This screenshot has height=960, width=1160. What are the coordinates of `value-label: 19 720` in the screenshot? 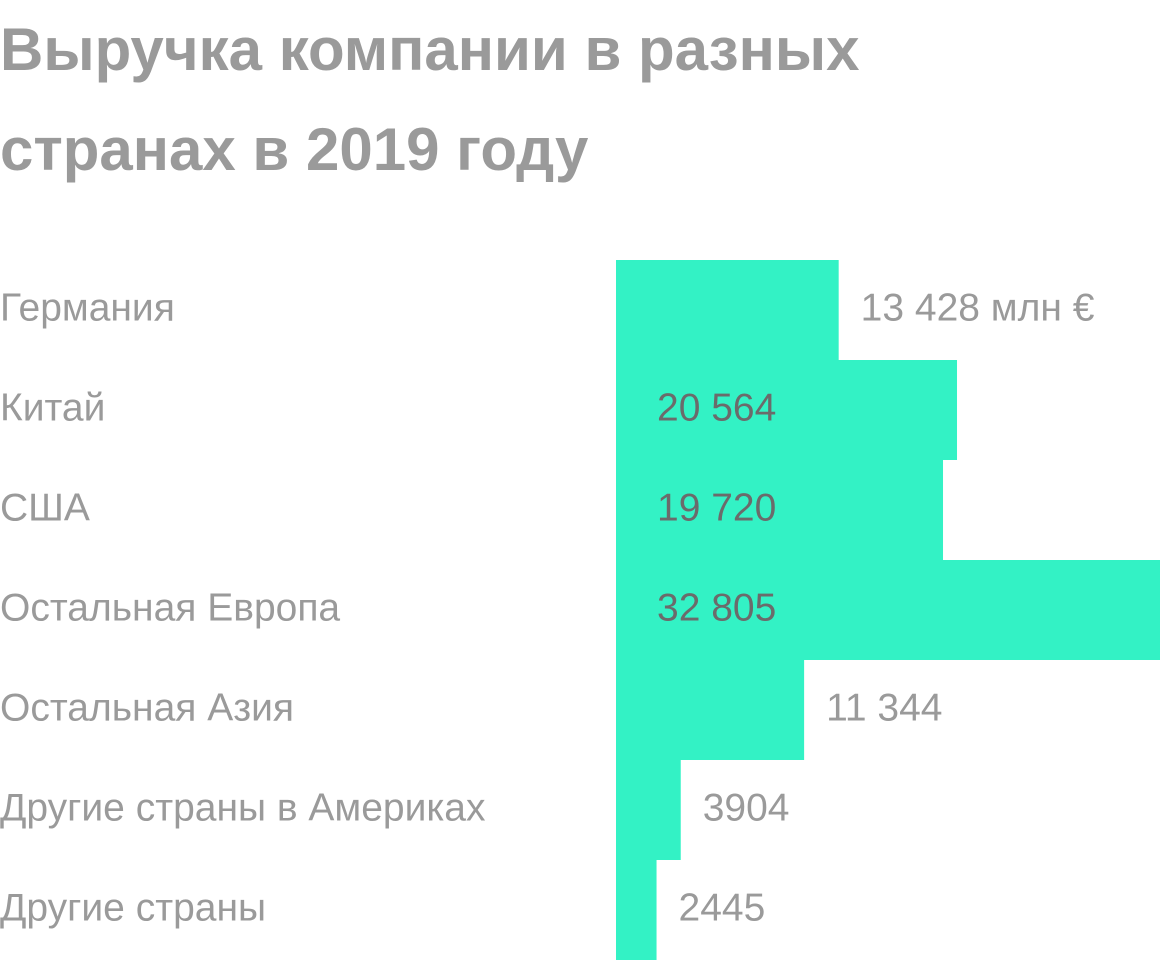 It's located at (716, 507).